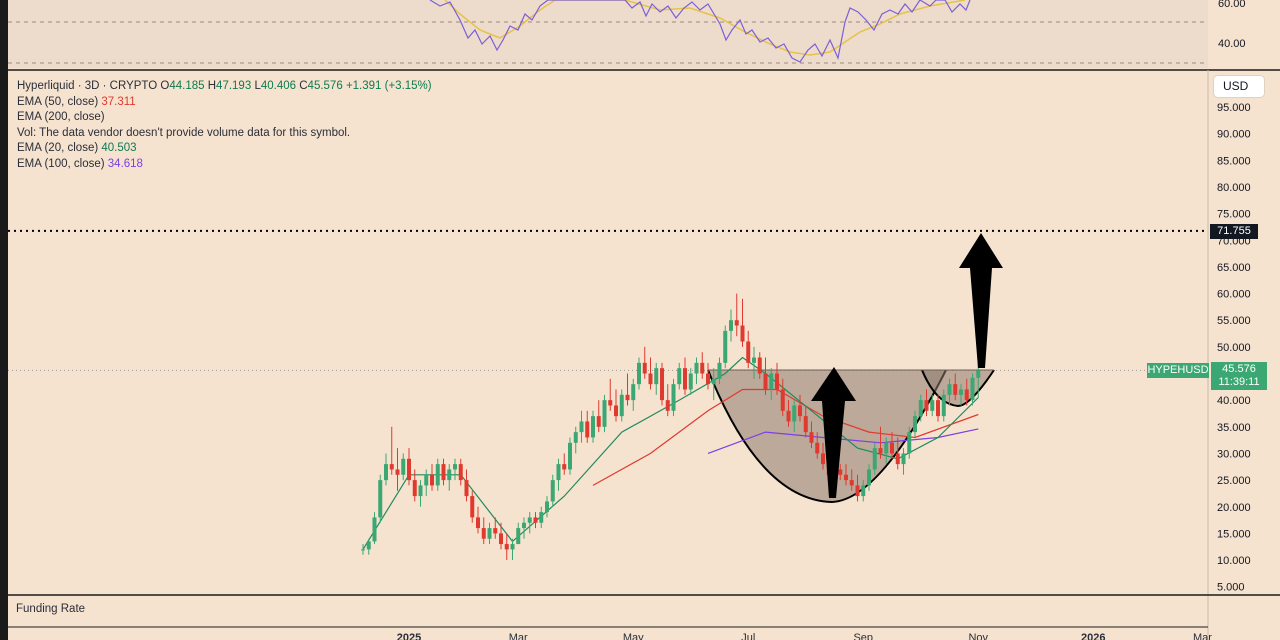  I want to click on time-axis: 2025MarMayJulSepNov2026MarMayJulSepNov, so click(838, 636).